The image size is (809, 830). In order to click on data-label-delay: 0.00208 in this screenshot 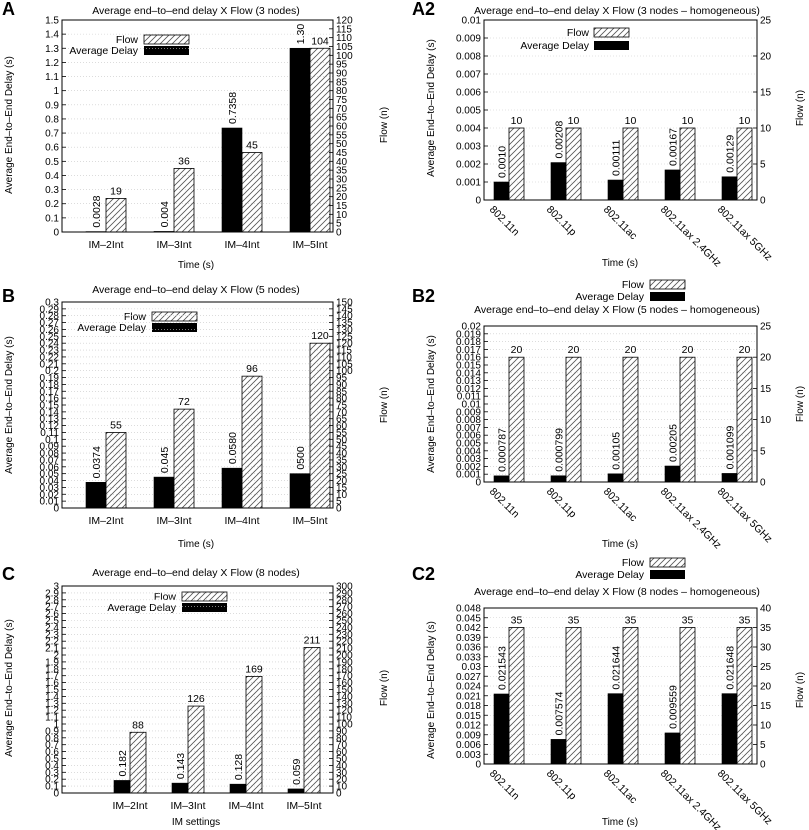, I will do `click(560, 139)`.